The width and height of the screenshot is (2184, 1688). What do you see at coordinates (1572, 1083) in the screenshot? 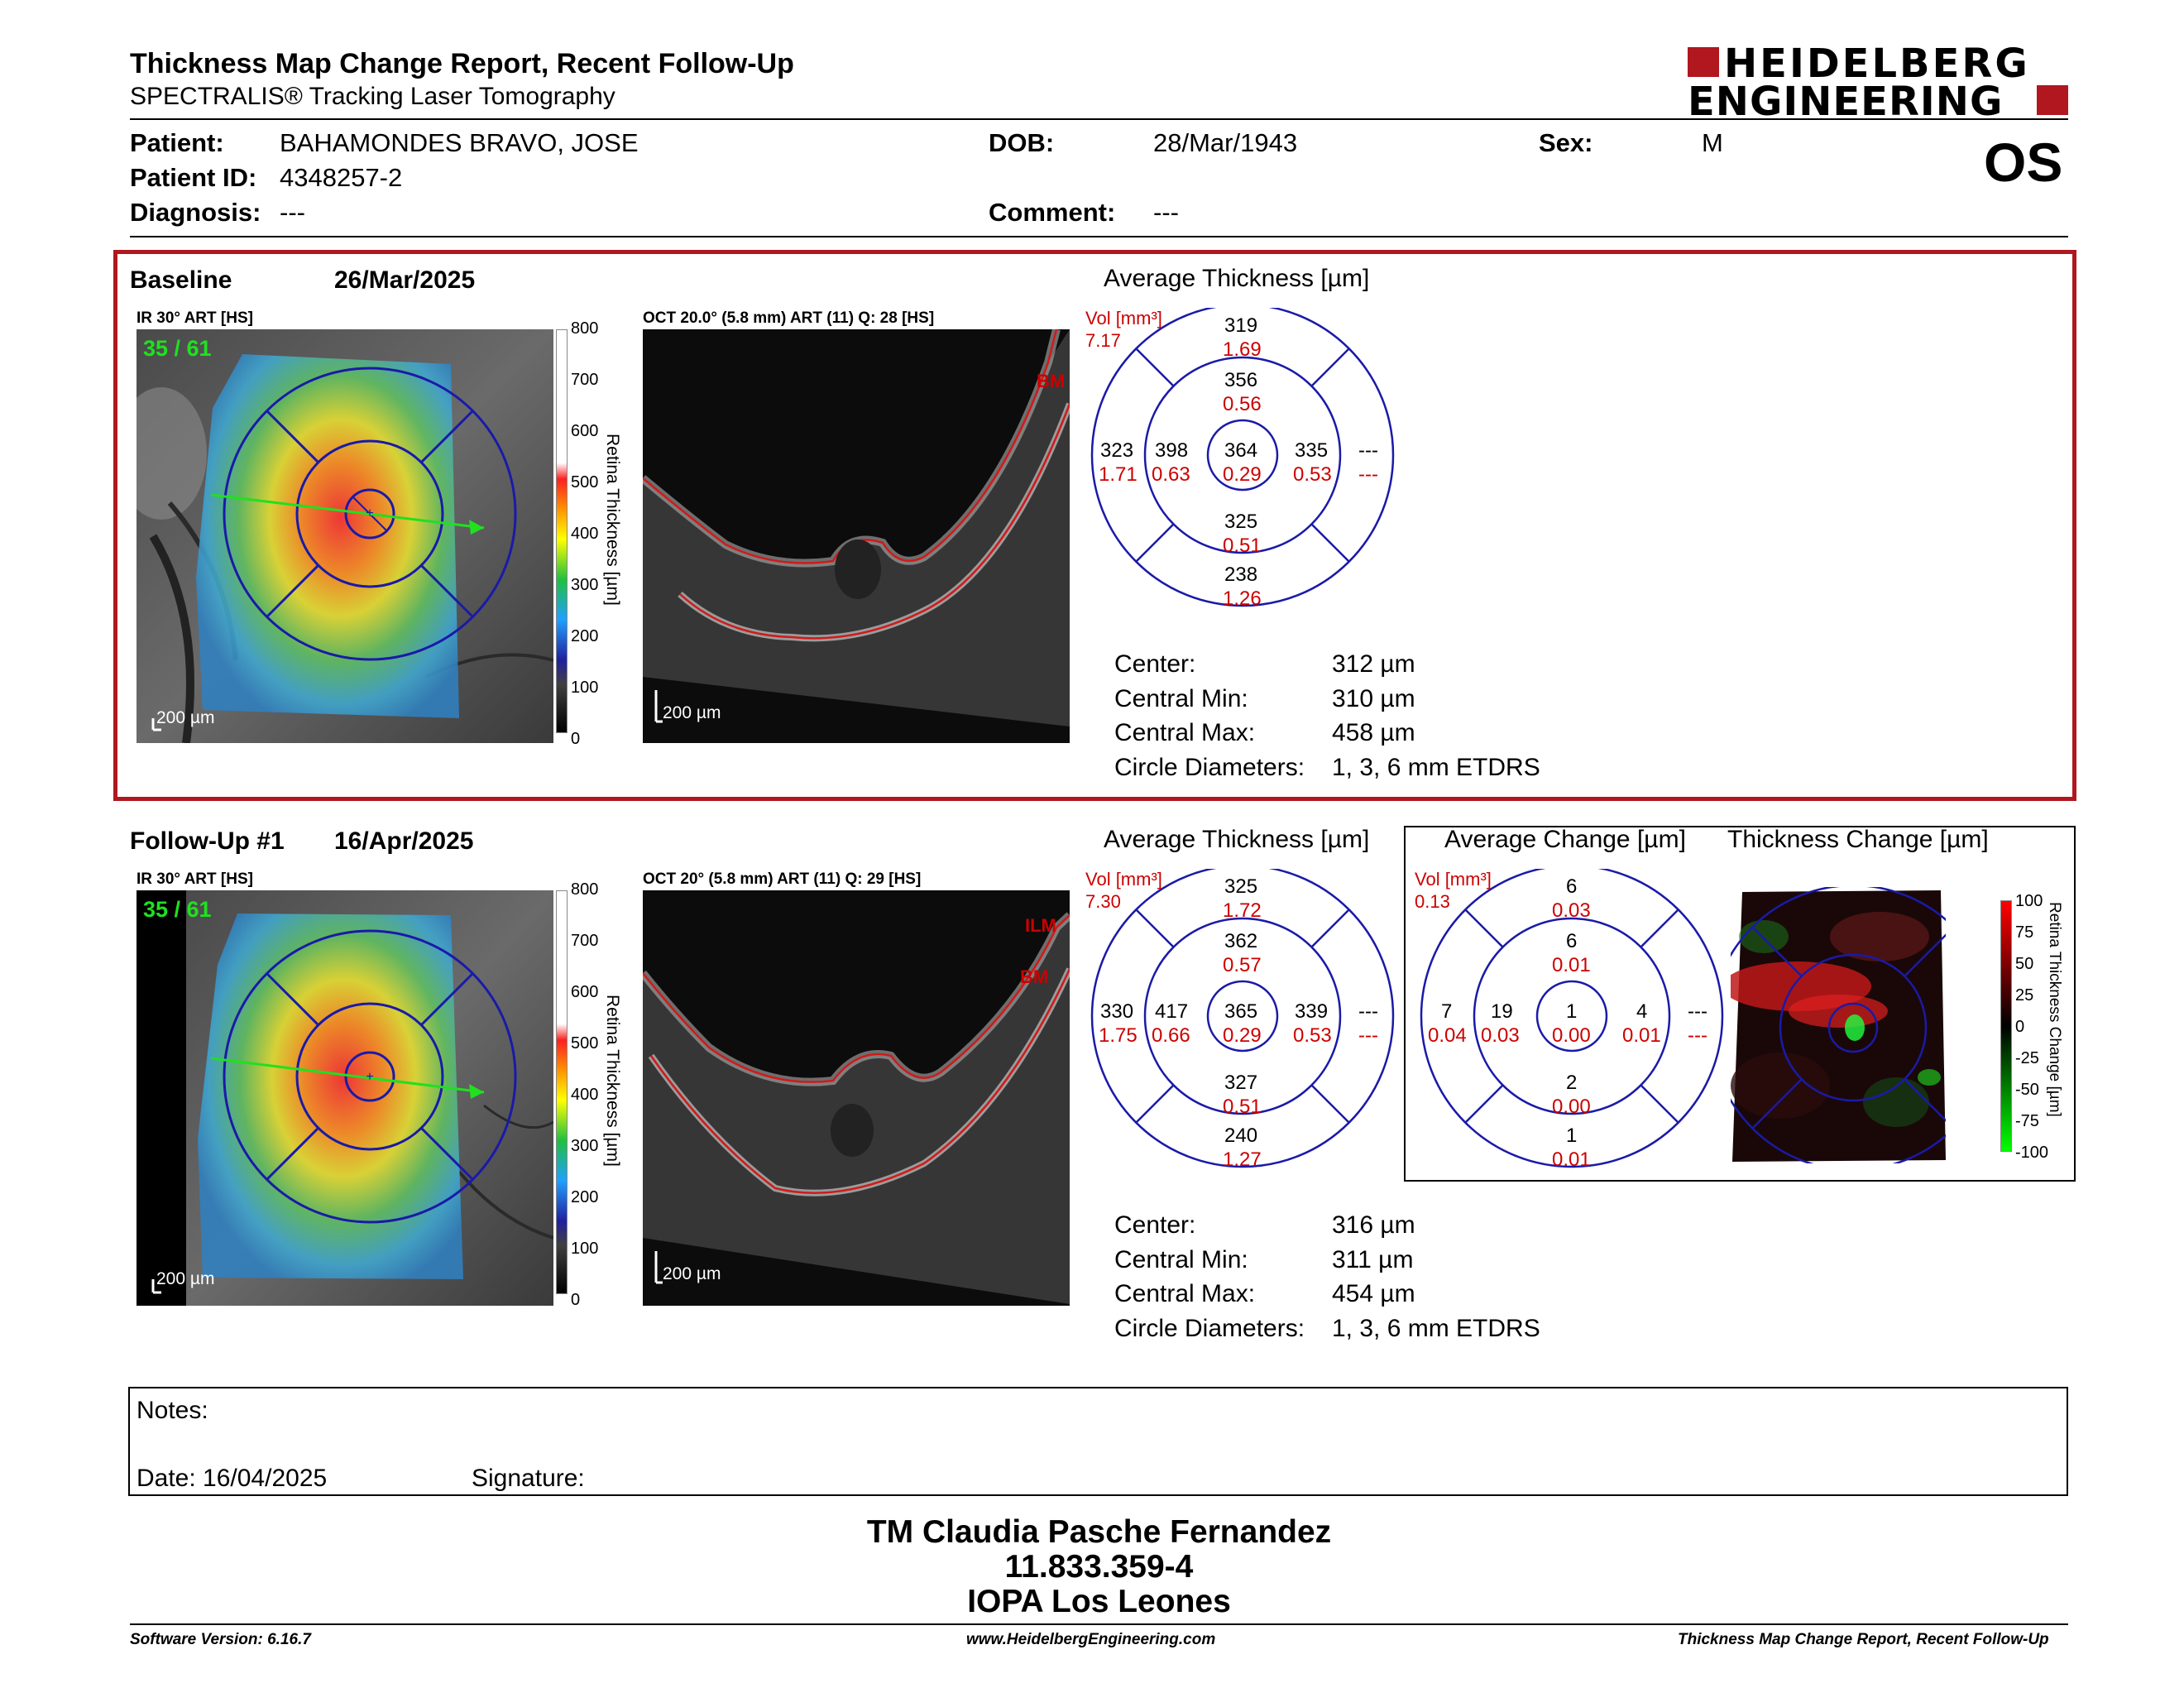
I see `change-inner-inferior-thickness: 2` at bounding box center [1572, 1083].